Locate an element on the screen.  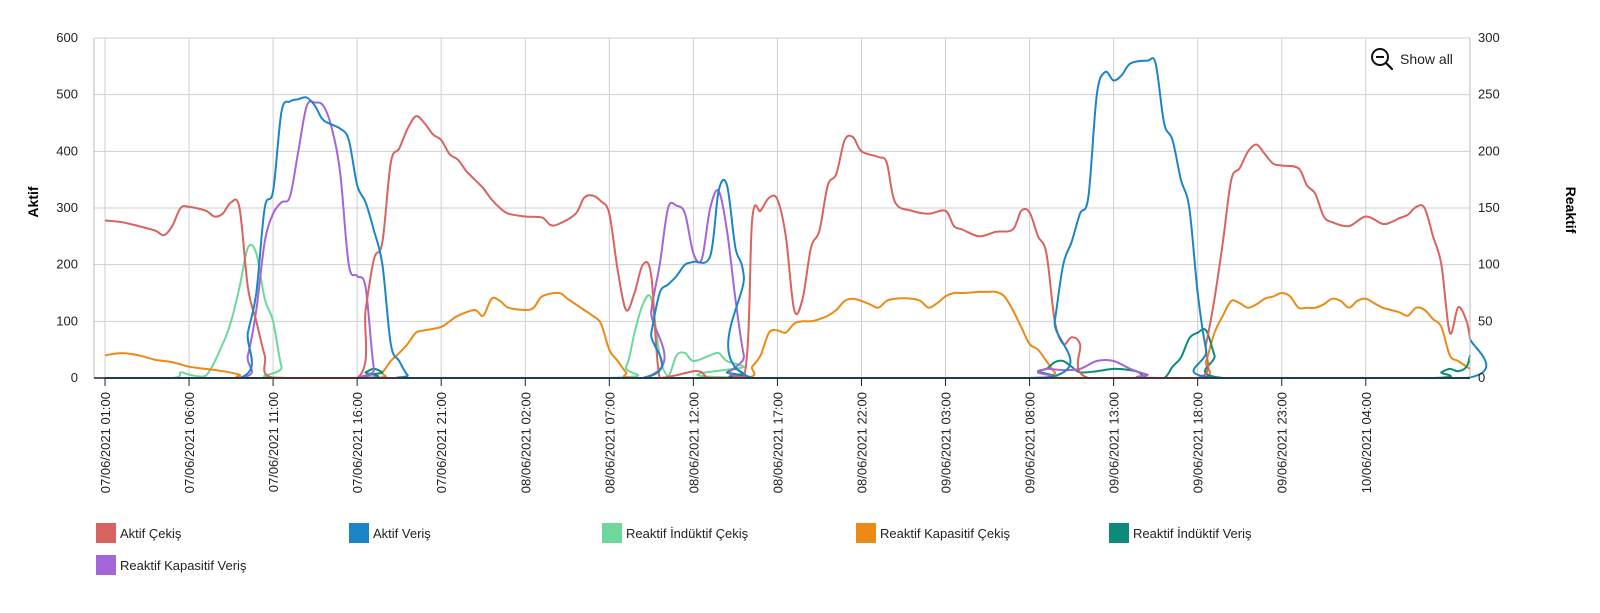
legend-item: Reaktif Kapasitif Çekiş is located at coordinates (933, 533).